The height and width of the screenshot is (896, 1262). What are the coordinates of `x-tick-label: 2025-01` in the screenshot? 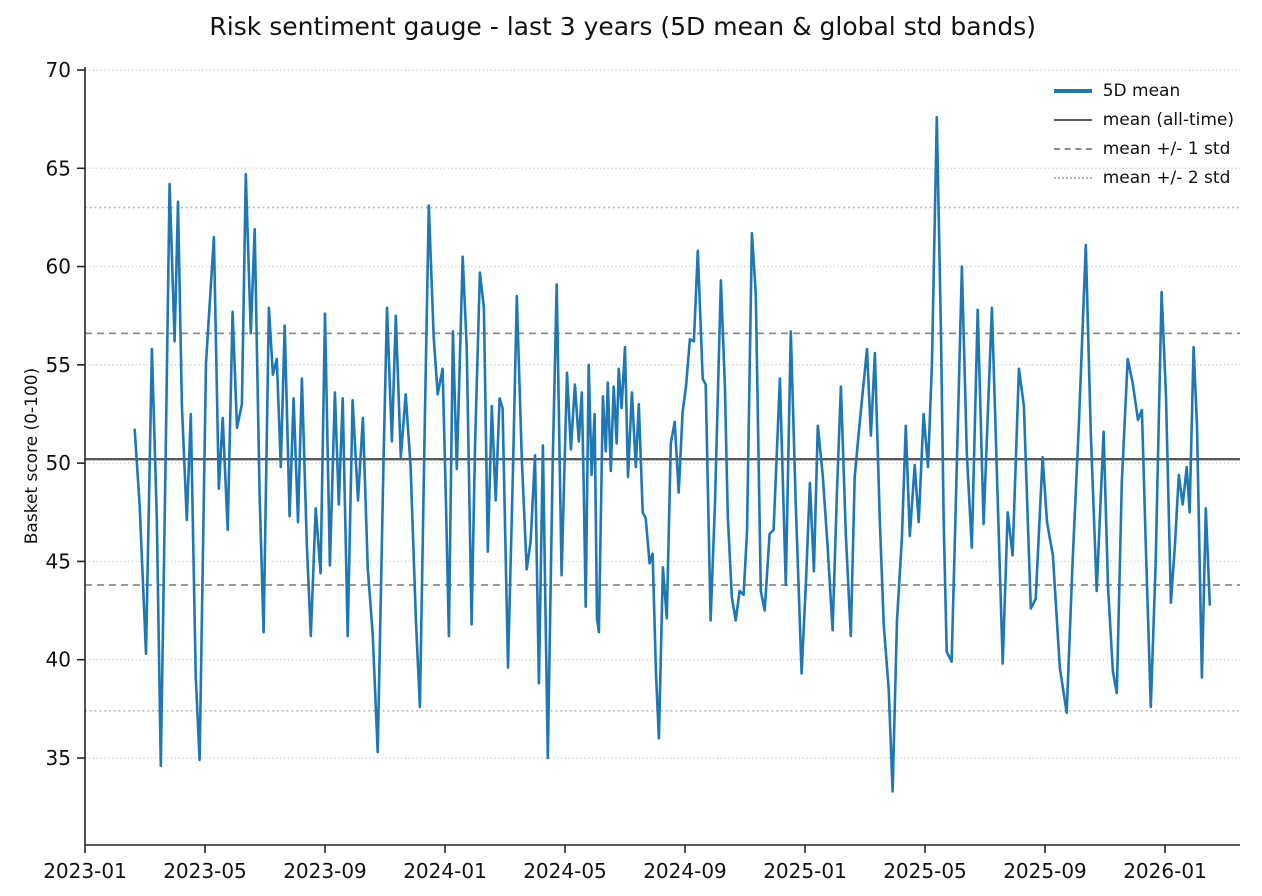 It's located at (805, 871).